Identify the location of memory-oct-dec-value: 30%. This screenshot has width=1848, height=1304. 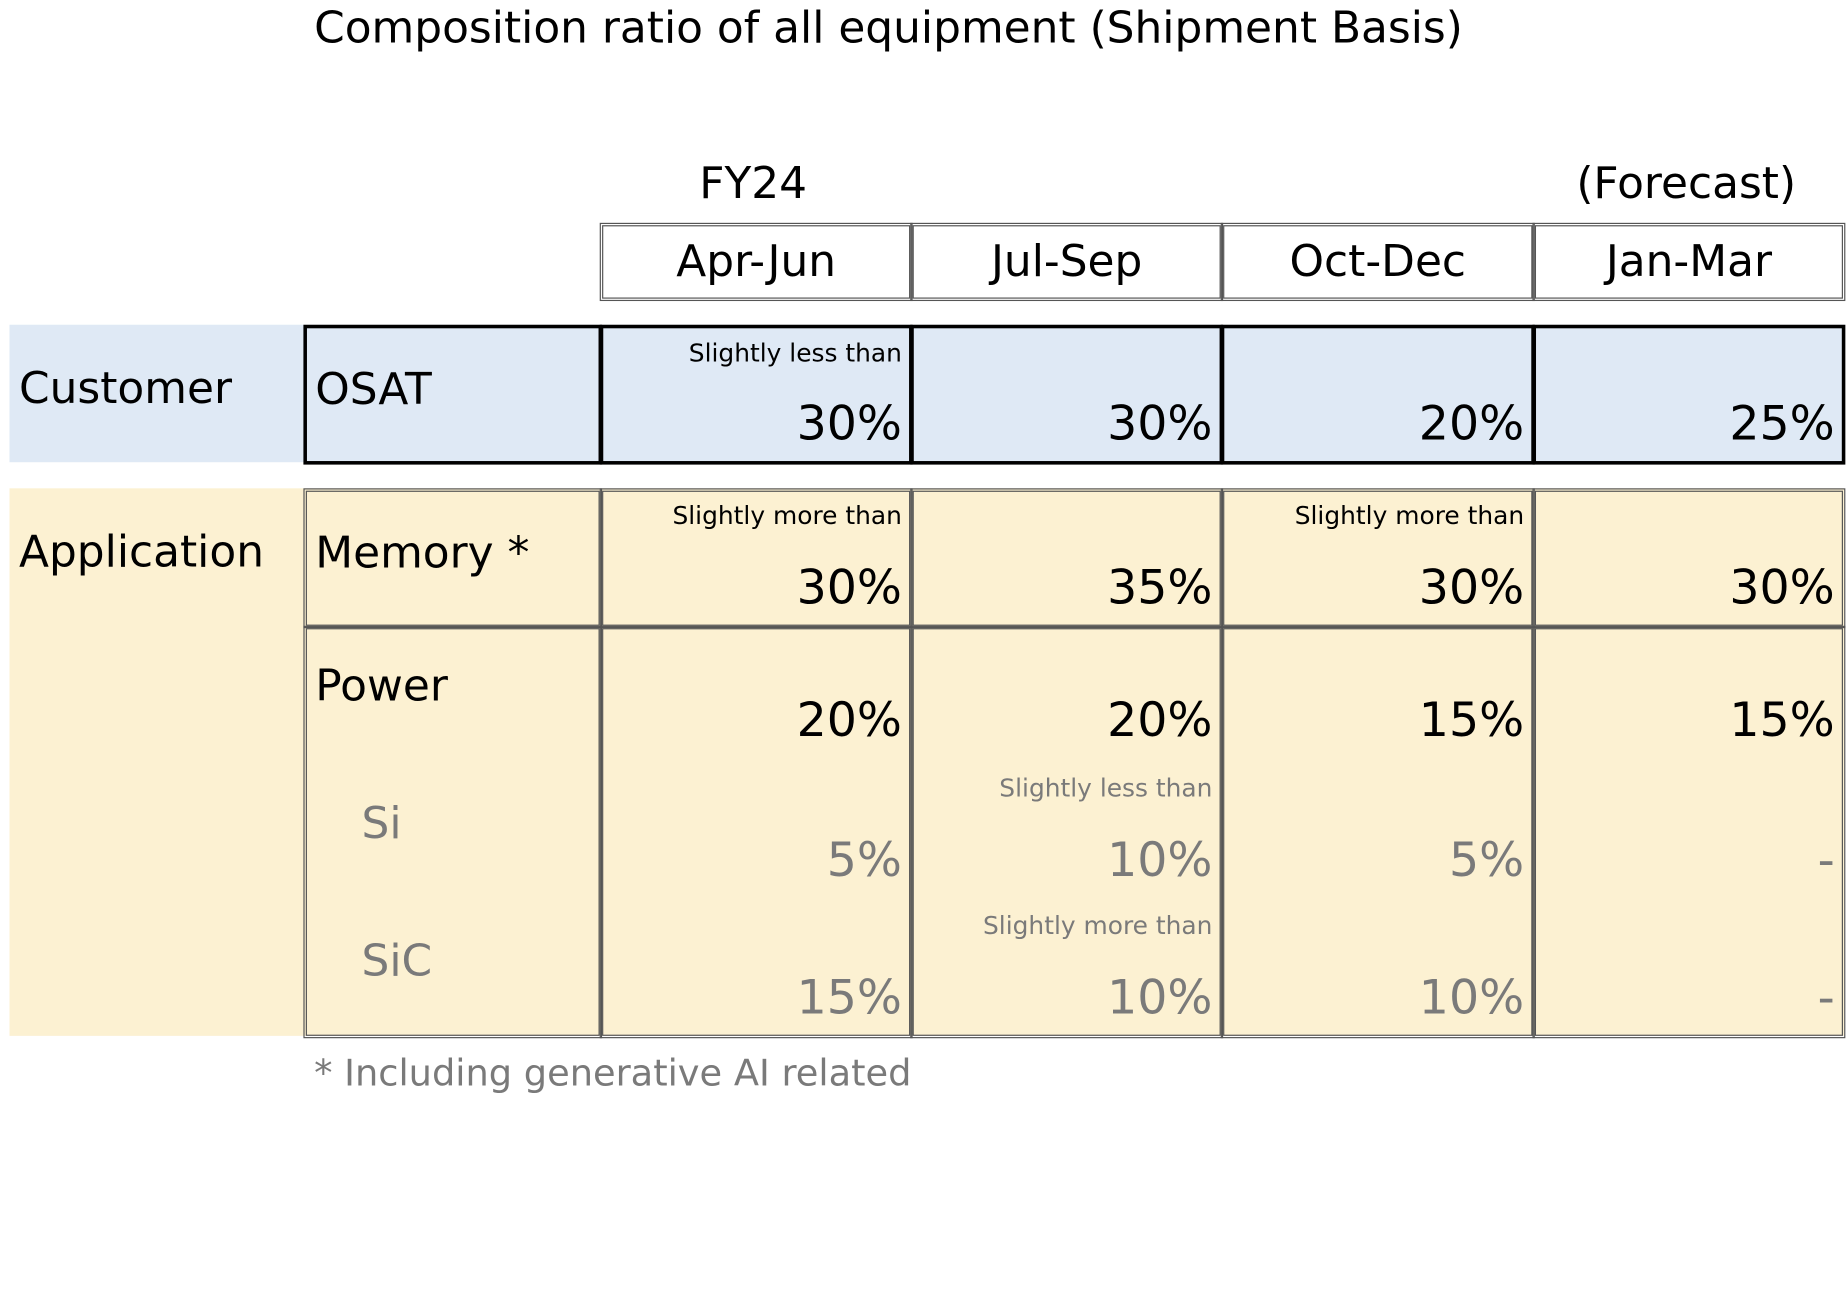
(1471, 588).